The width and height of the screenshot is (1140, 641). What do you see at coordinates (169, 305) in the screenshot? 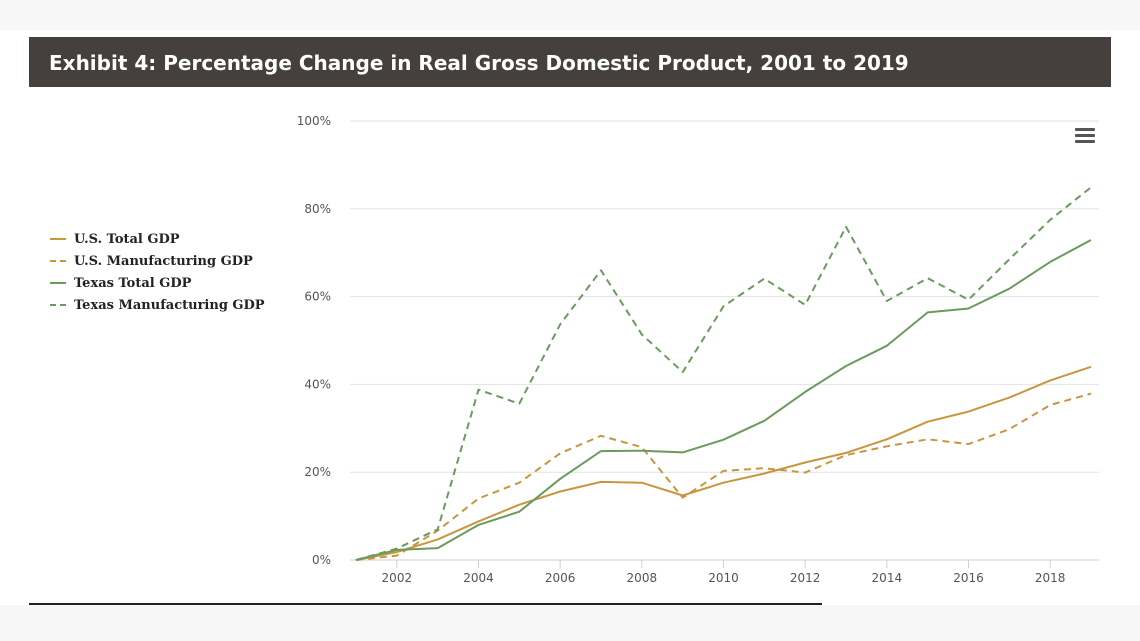
I see `legend-label: Texas Manufacturing GDP` at bounding box center [169, 305].